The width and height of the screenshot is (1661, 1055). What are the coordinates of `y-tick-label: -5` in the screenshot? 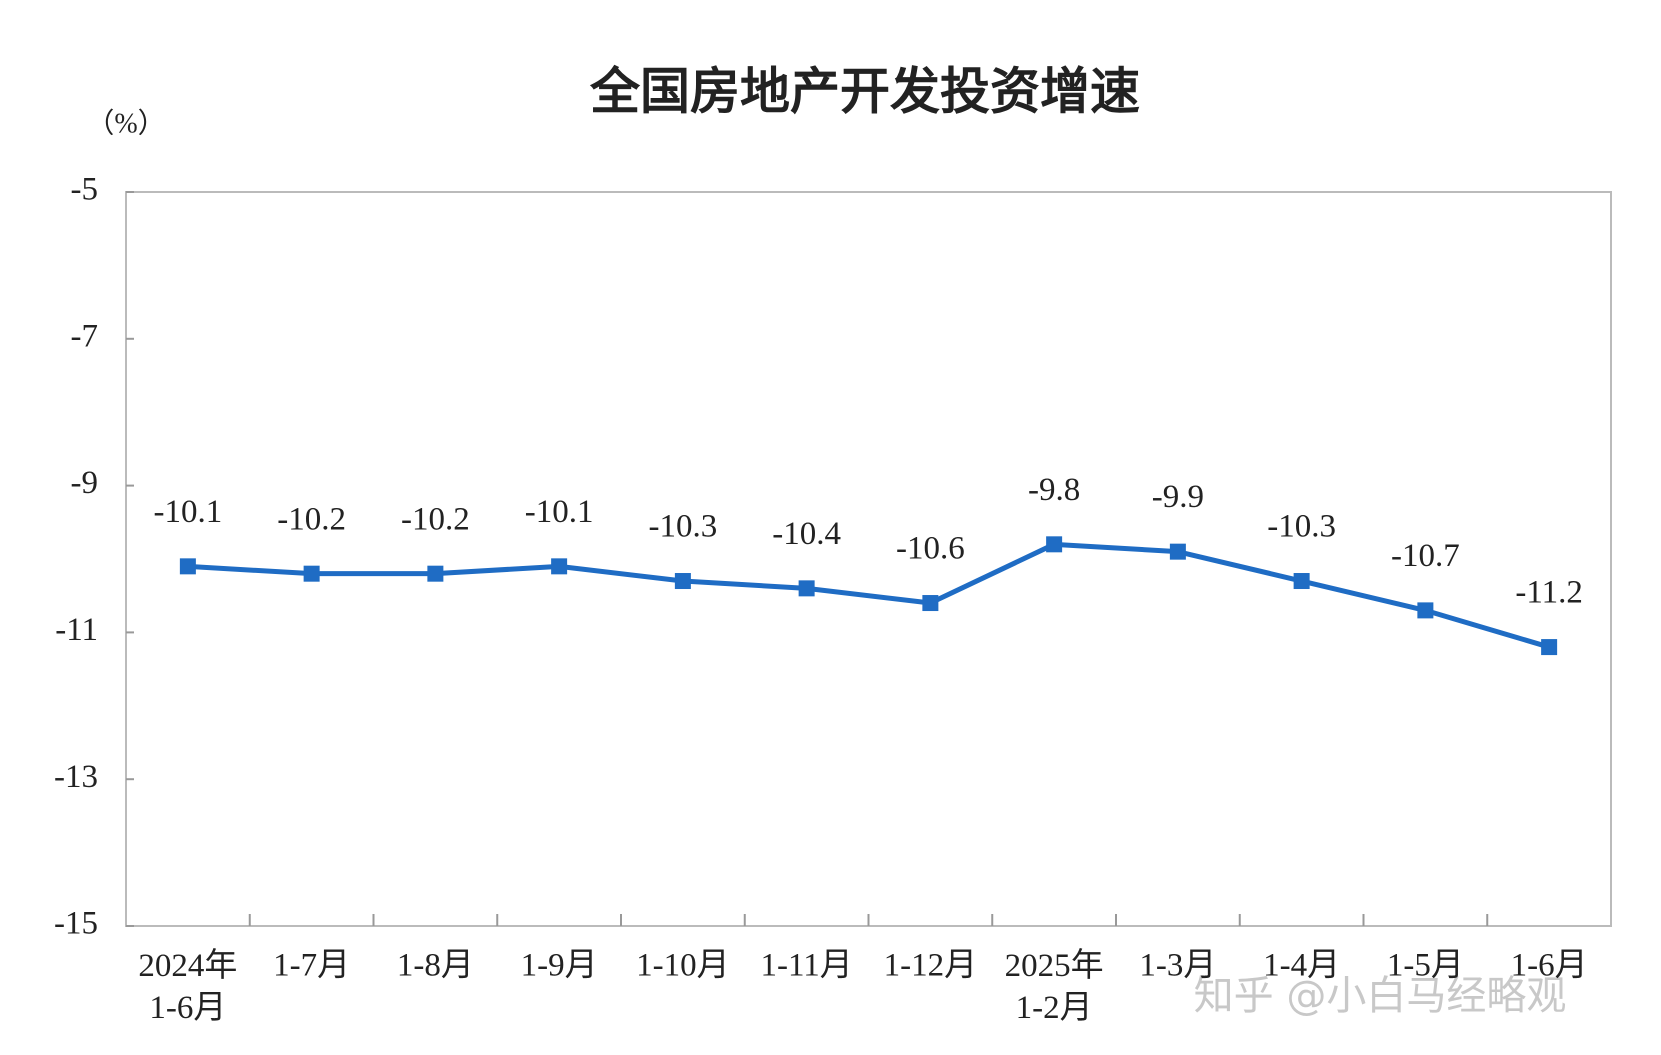 It's located at (85, 190).